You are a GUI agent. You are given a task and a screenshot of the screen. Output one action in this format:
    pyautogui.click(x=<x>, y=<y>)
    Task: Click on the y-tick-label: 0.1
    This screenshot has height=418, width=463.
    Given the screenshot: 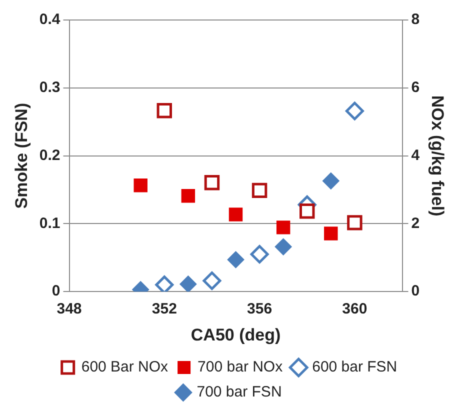 What is the action you would take?
    pyautogui.click(x=49, y=223)
    